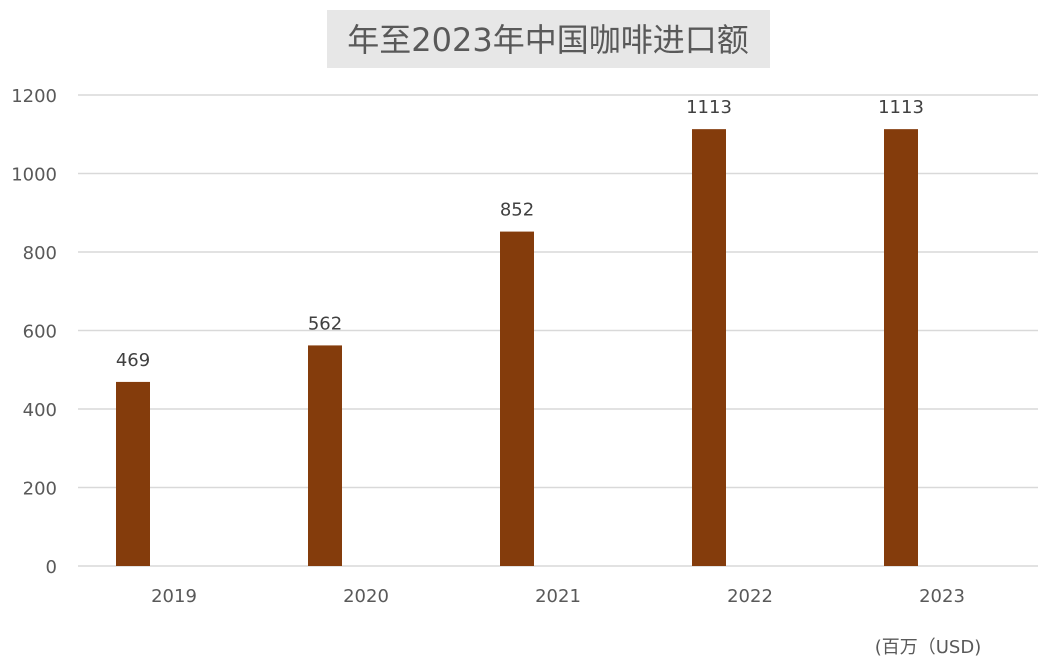 The width and height of the screenshot is (1050, 664). Describe the element at coordinates (40, 332) in the screenshot. I see `y-tick-label: 600` at that location.